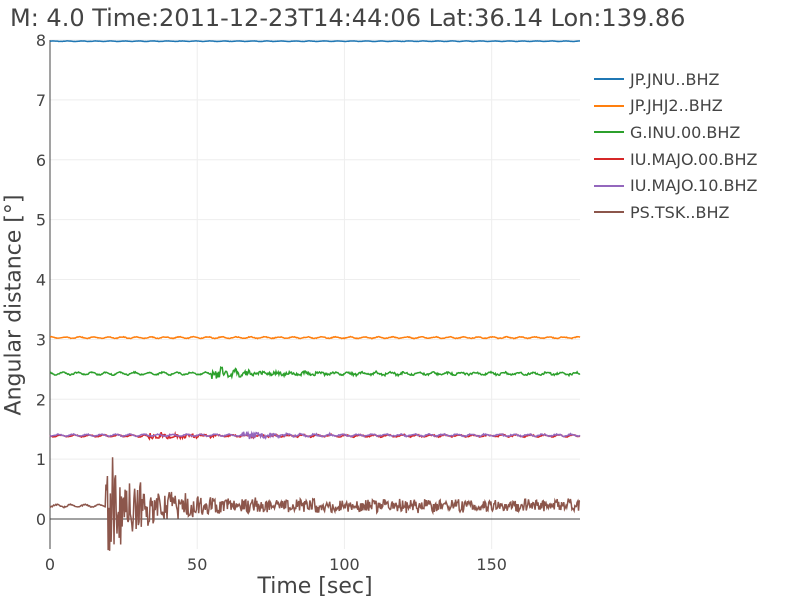  What do you see at coordinates (41, 160) in the screenshot?
I see `y-tick-label: 6` at bounding box center [41, 160].